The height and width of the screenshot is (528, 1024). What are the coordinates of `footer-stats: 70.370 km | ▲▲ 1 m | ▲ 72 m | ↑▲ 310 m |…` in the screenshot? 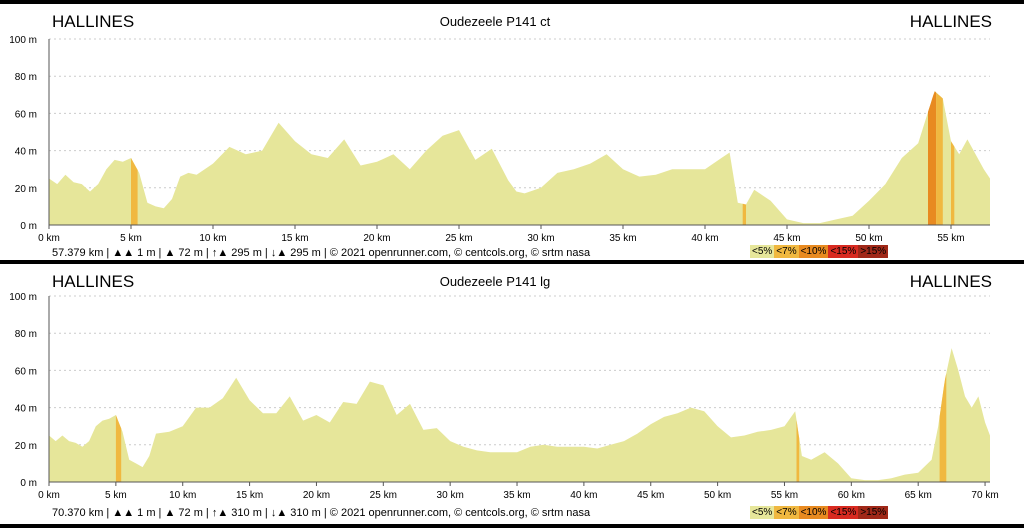 It's located at (321, 513).